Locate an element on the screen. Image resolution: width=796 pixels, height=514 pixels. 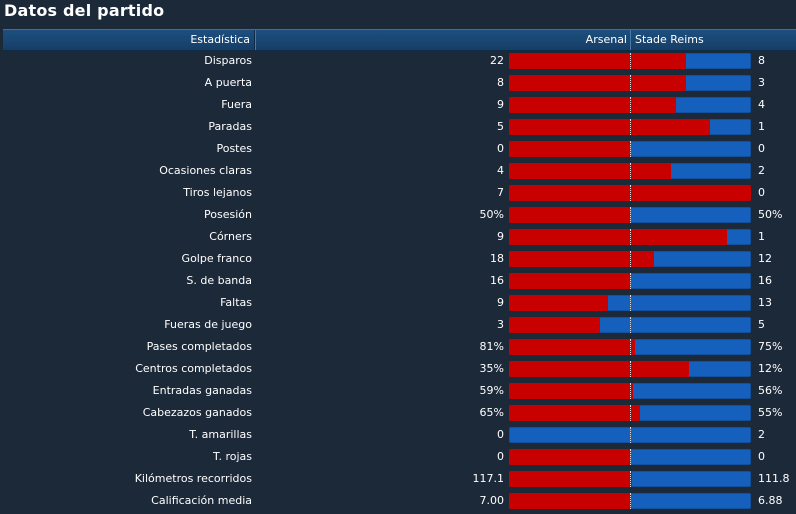
stat-label: Centros completados is located at coordinates (193, 368).